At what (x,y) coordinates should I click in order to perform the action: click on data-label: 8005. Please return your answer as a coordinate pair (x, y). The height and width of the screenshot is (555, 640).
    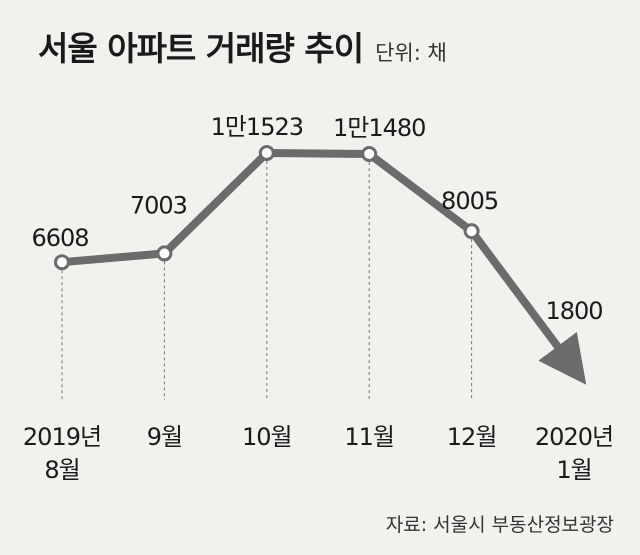
    Looking at the image, I should click on (469, 201).